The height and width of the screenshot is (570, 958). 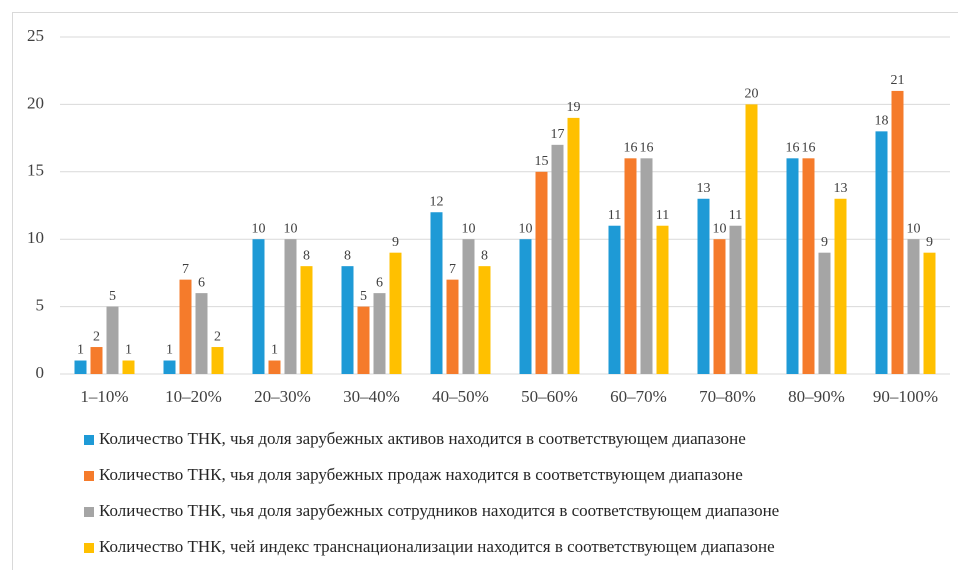 What do you see at coordinates (905, 396) in the screenshot?
I see `x-tick-label: 90–100%` at bounding box center [905, 396].